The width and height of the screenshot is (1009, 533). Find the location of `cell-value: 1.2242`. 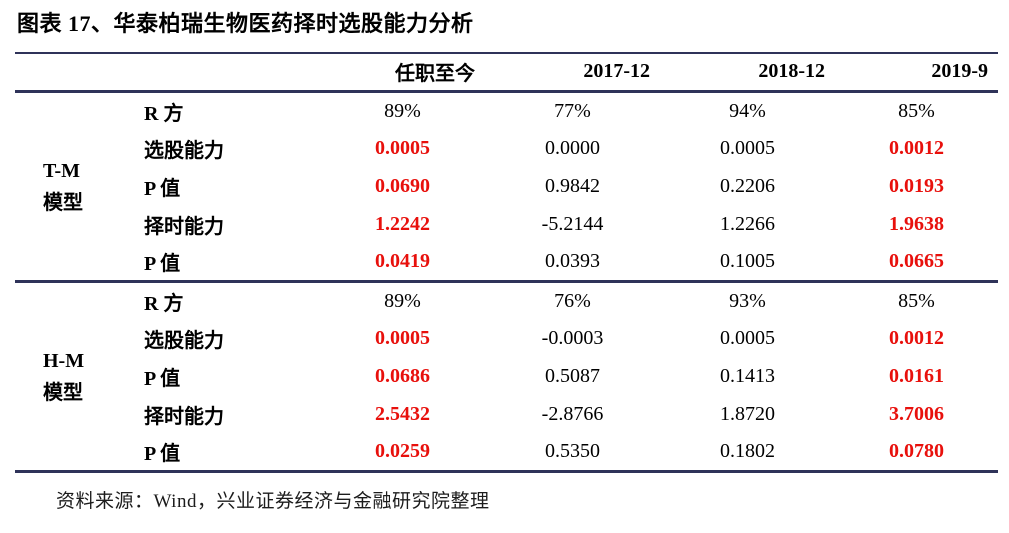

cell-value: 1.2242 is located at coordinates (402, 224).